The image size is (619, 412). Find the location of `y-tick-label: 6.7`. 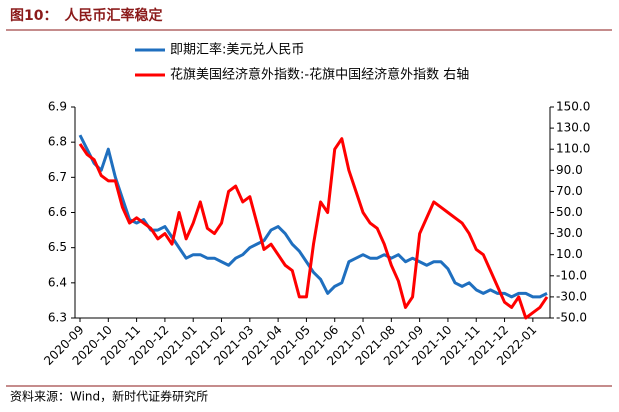

y-tick-label: 6.7 is located at coordinates (57, 177).